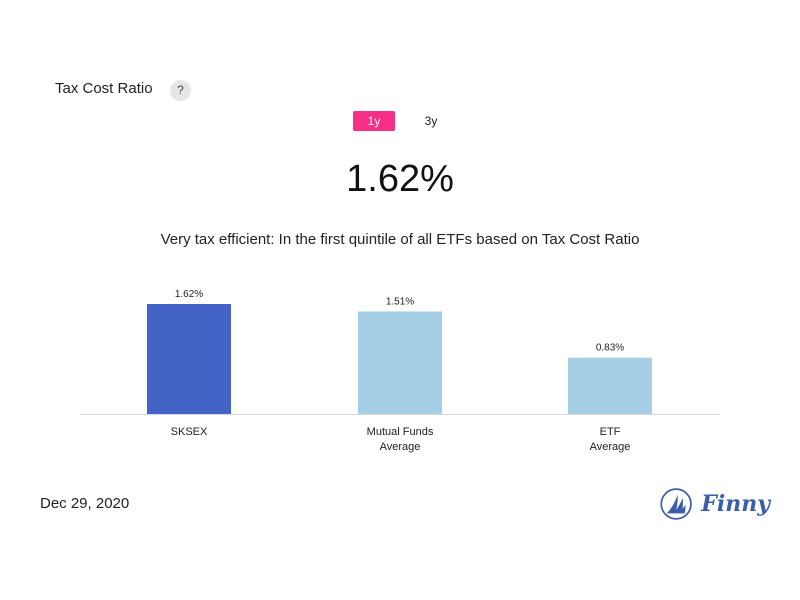 The height and width of the screenshot is (600, 800). Describe the element at coordinates (610, 348) in the screenshot. I see `bar-value-label: 0.83%` at that location.